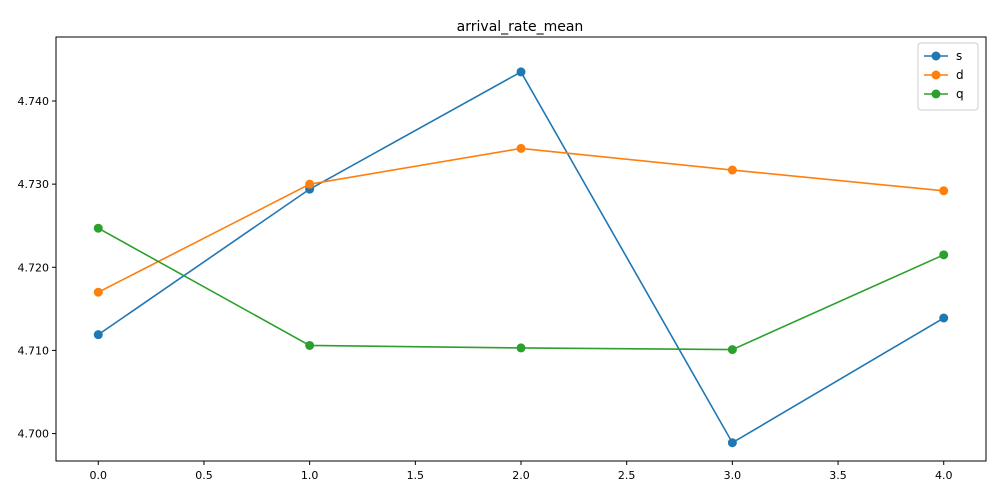  What do you see at coordinates (310, 475) in the screenshot?
I see `x-tick-label: 1.0` at bounding box center [310, 475].